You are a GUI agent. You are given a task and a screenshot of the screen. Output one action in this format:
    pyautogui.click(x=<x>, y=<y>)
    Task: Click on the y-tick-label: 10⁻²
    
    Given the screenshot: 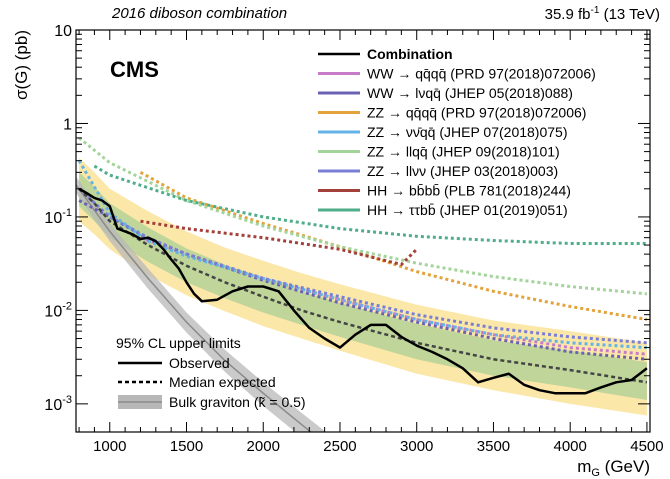 What is the action you would take?
    pyautogui.click(x=58, y=310)
    